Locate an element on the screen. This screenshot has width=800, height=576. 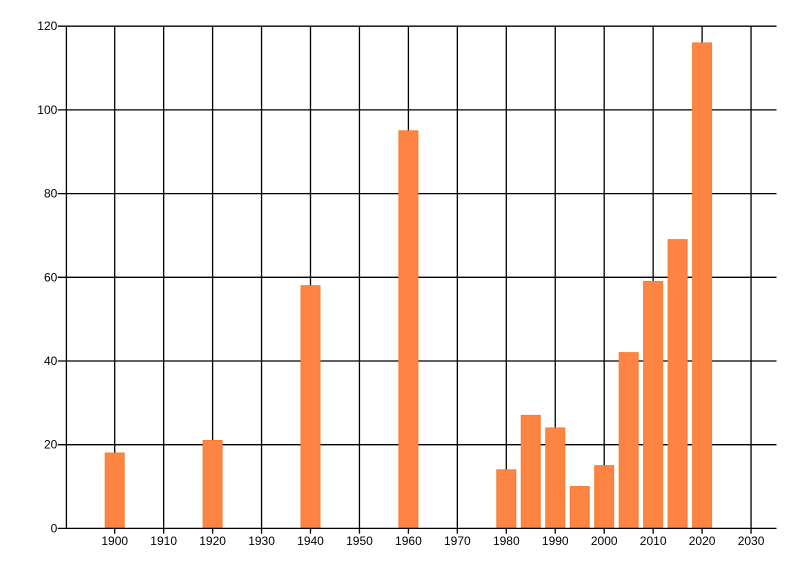
svg-text: 1940 is located at coordinates (310, 541).